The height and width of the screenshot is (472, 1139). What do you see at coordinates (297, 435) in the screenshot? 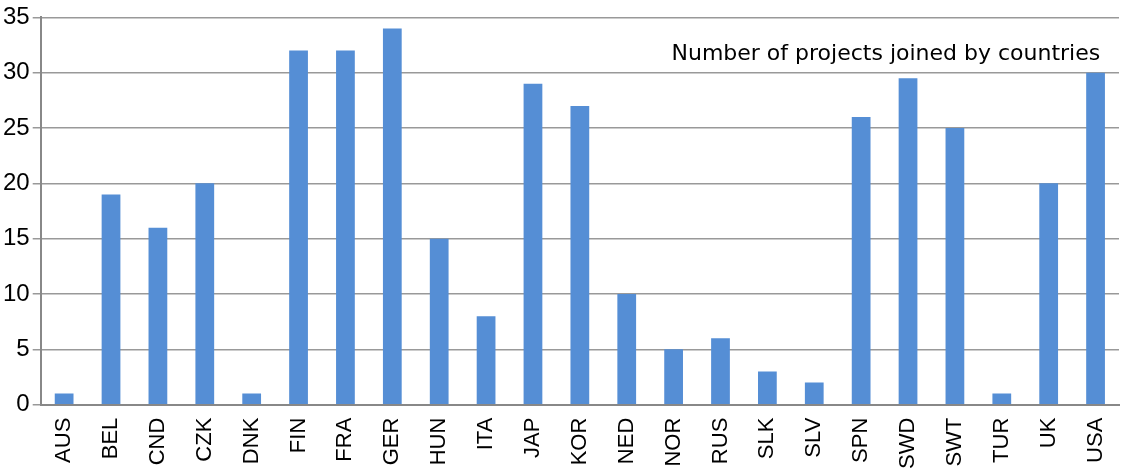
I see `x-tick-label: FIN` at bounding box center [297, 435].